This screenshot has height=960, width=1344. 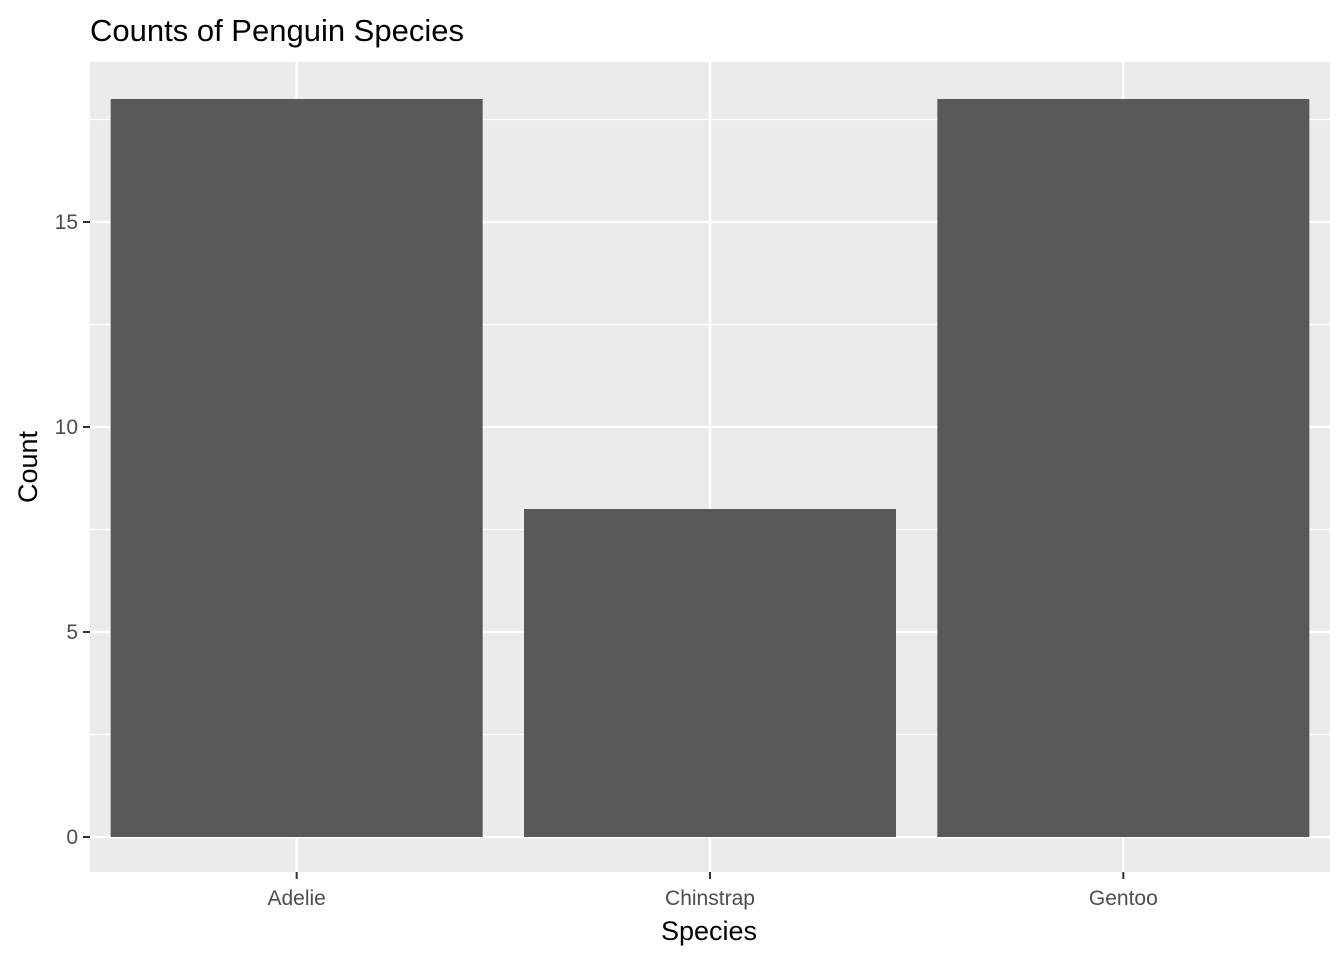 What do you see at coordinates (72, 530) in the screenshot?
I see `y-axis: 0 5 10 15` at bounding box center [72, 530].